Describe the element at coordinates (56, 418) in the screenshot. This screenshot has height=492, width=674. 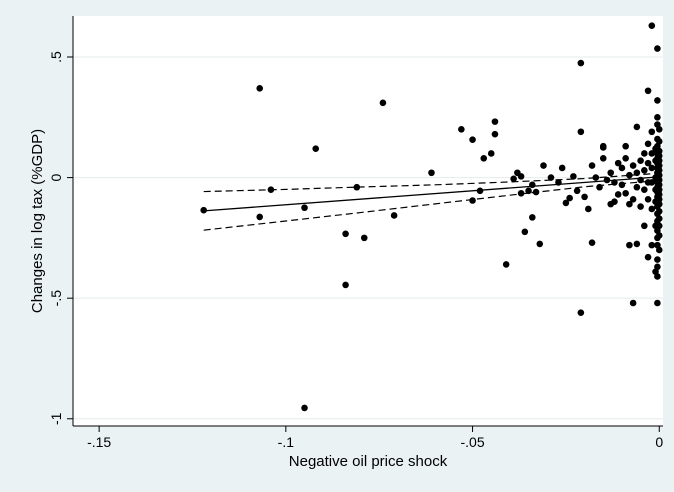
I see `y-tick-label-0: -1` at that location.